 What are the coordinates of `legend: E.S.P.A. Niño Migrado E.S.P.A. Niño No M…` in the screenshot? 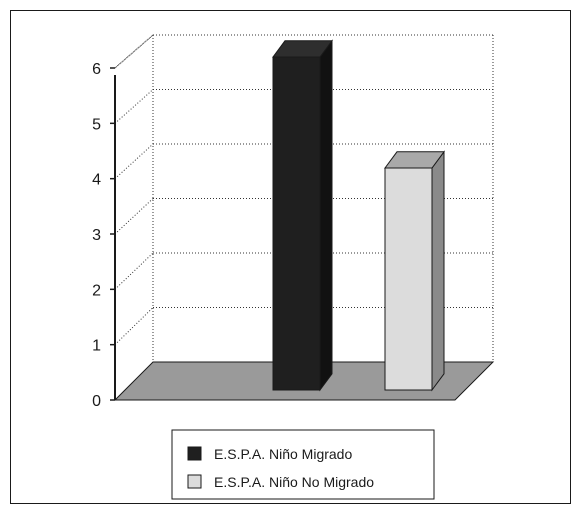 It's located at (303, 464).